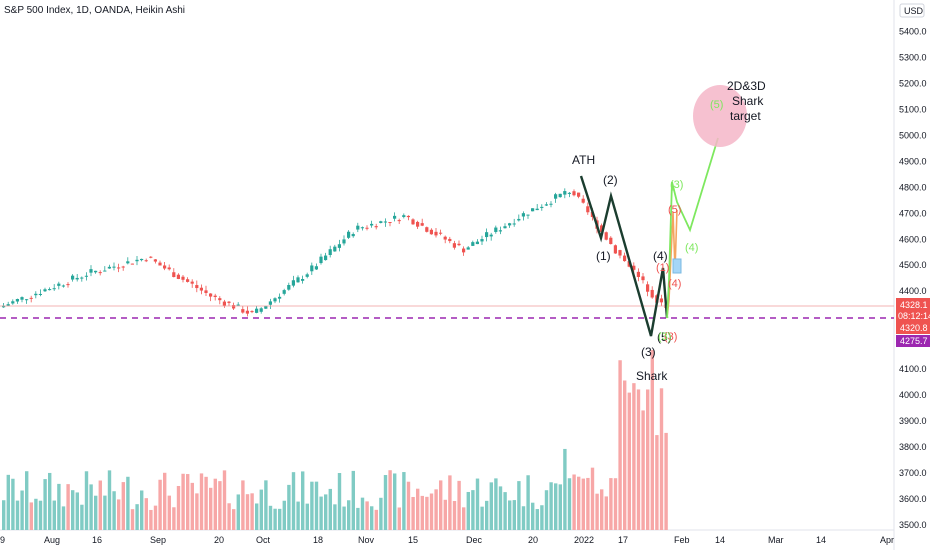  Describe the element at coordinates (691, 248) in the screenshot. I see `wave-green-4-label: (4)` at that location.